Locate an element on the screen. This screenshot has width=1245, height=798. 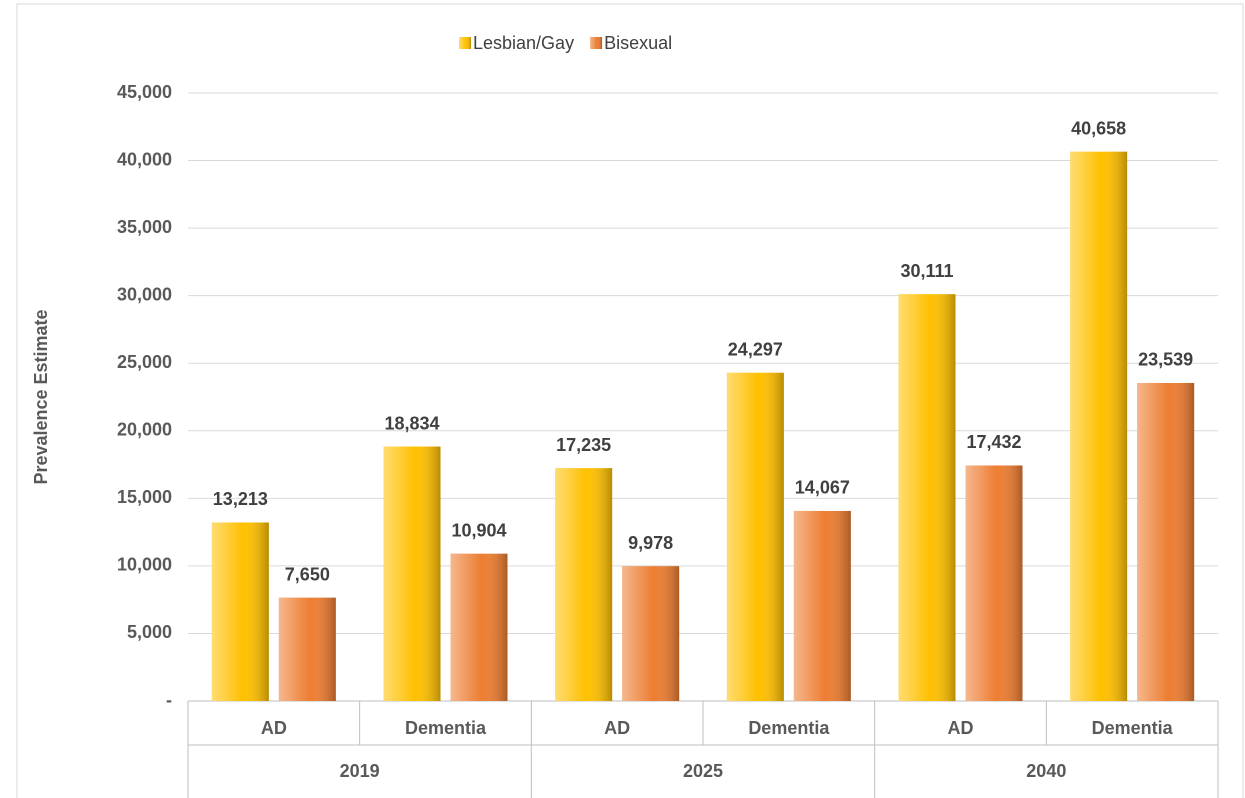
data-label: 13,213 is located at coordinates (240, 499).